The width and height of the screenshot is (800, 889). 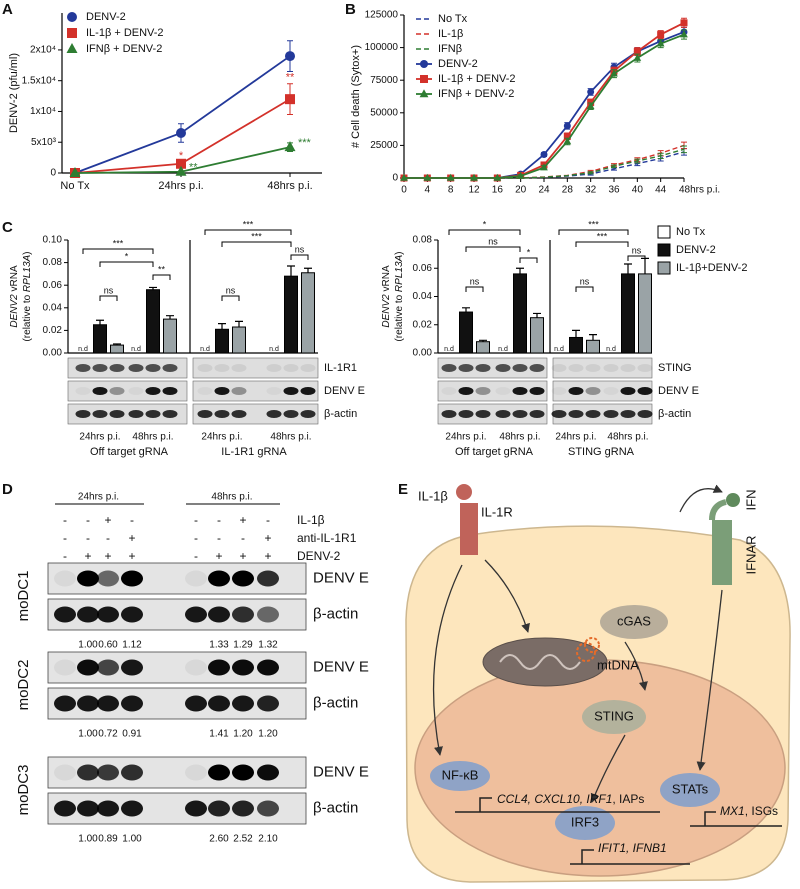 I want to click on x-tick-label: 16, so click(x=498, y=190).